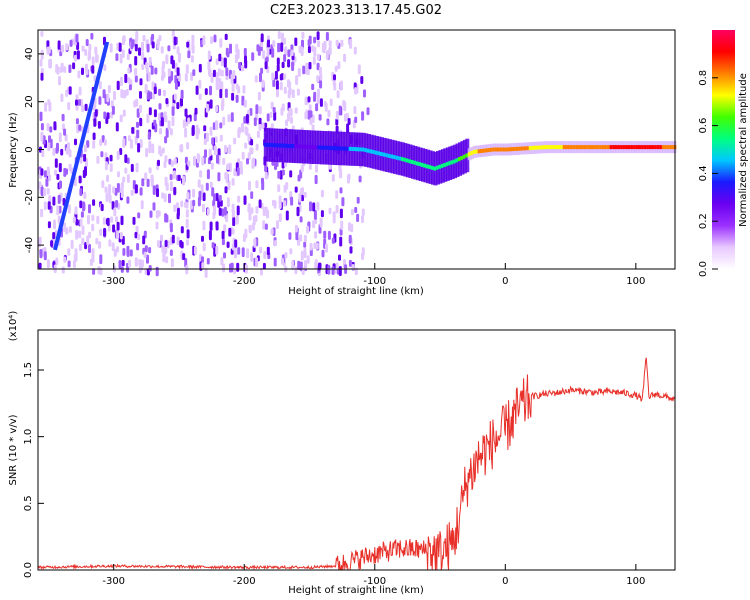 The image size is (750, 600). I want to click on heatmap-xtick-label: 100, so click(635, 281).